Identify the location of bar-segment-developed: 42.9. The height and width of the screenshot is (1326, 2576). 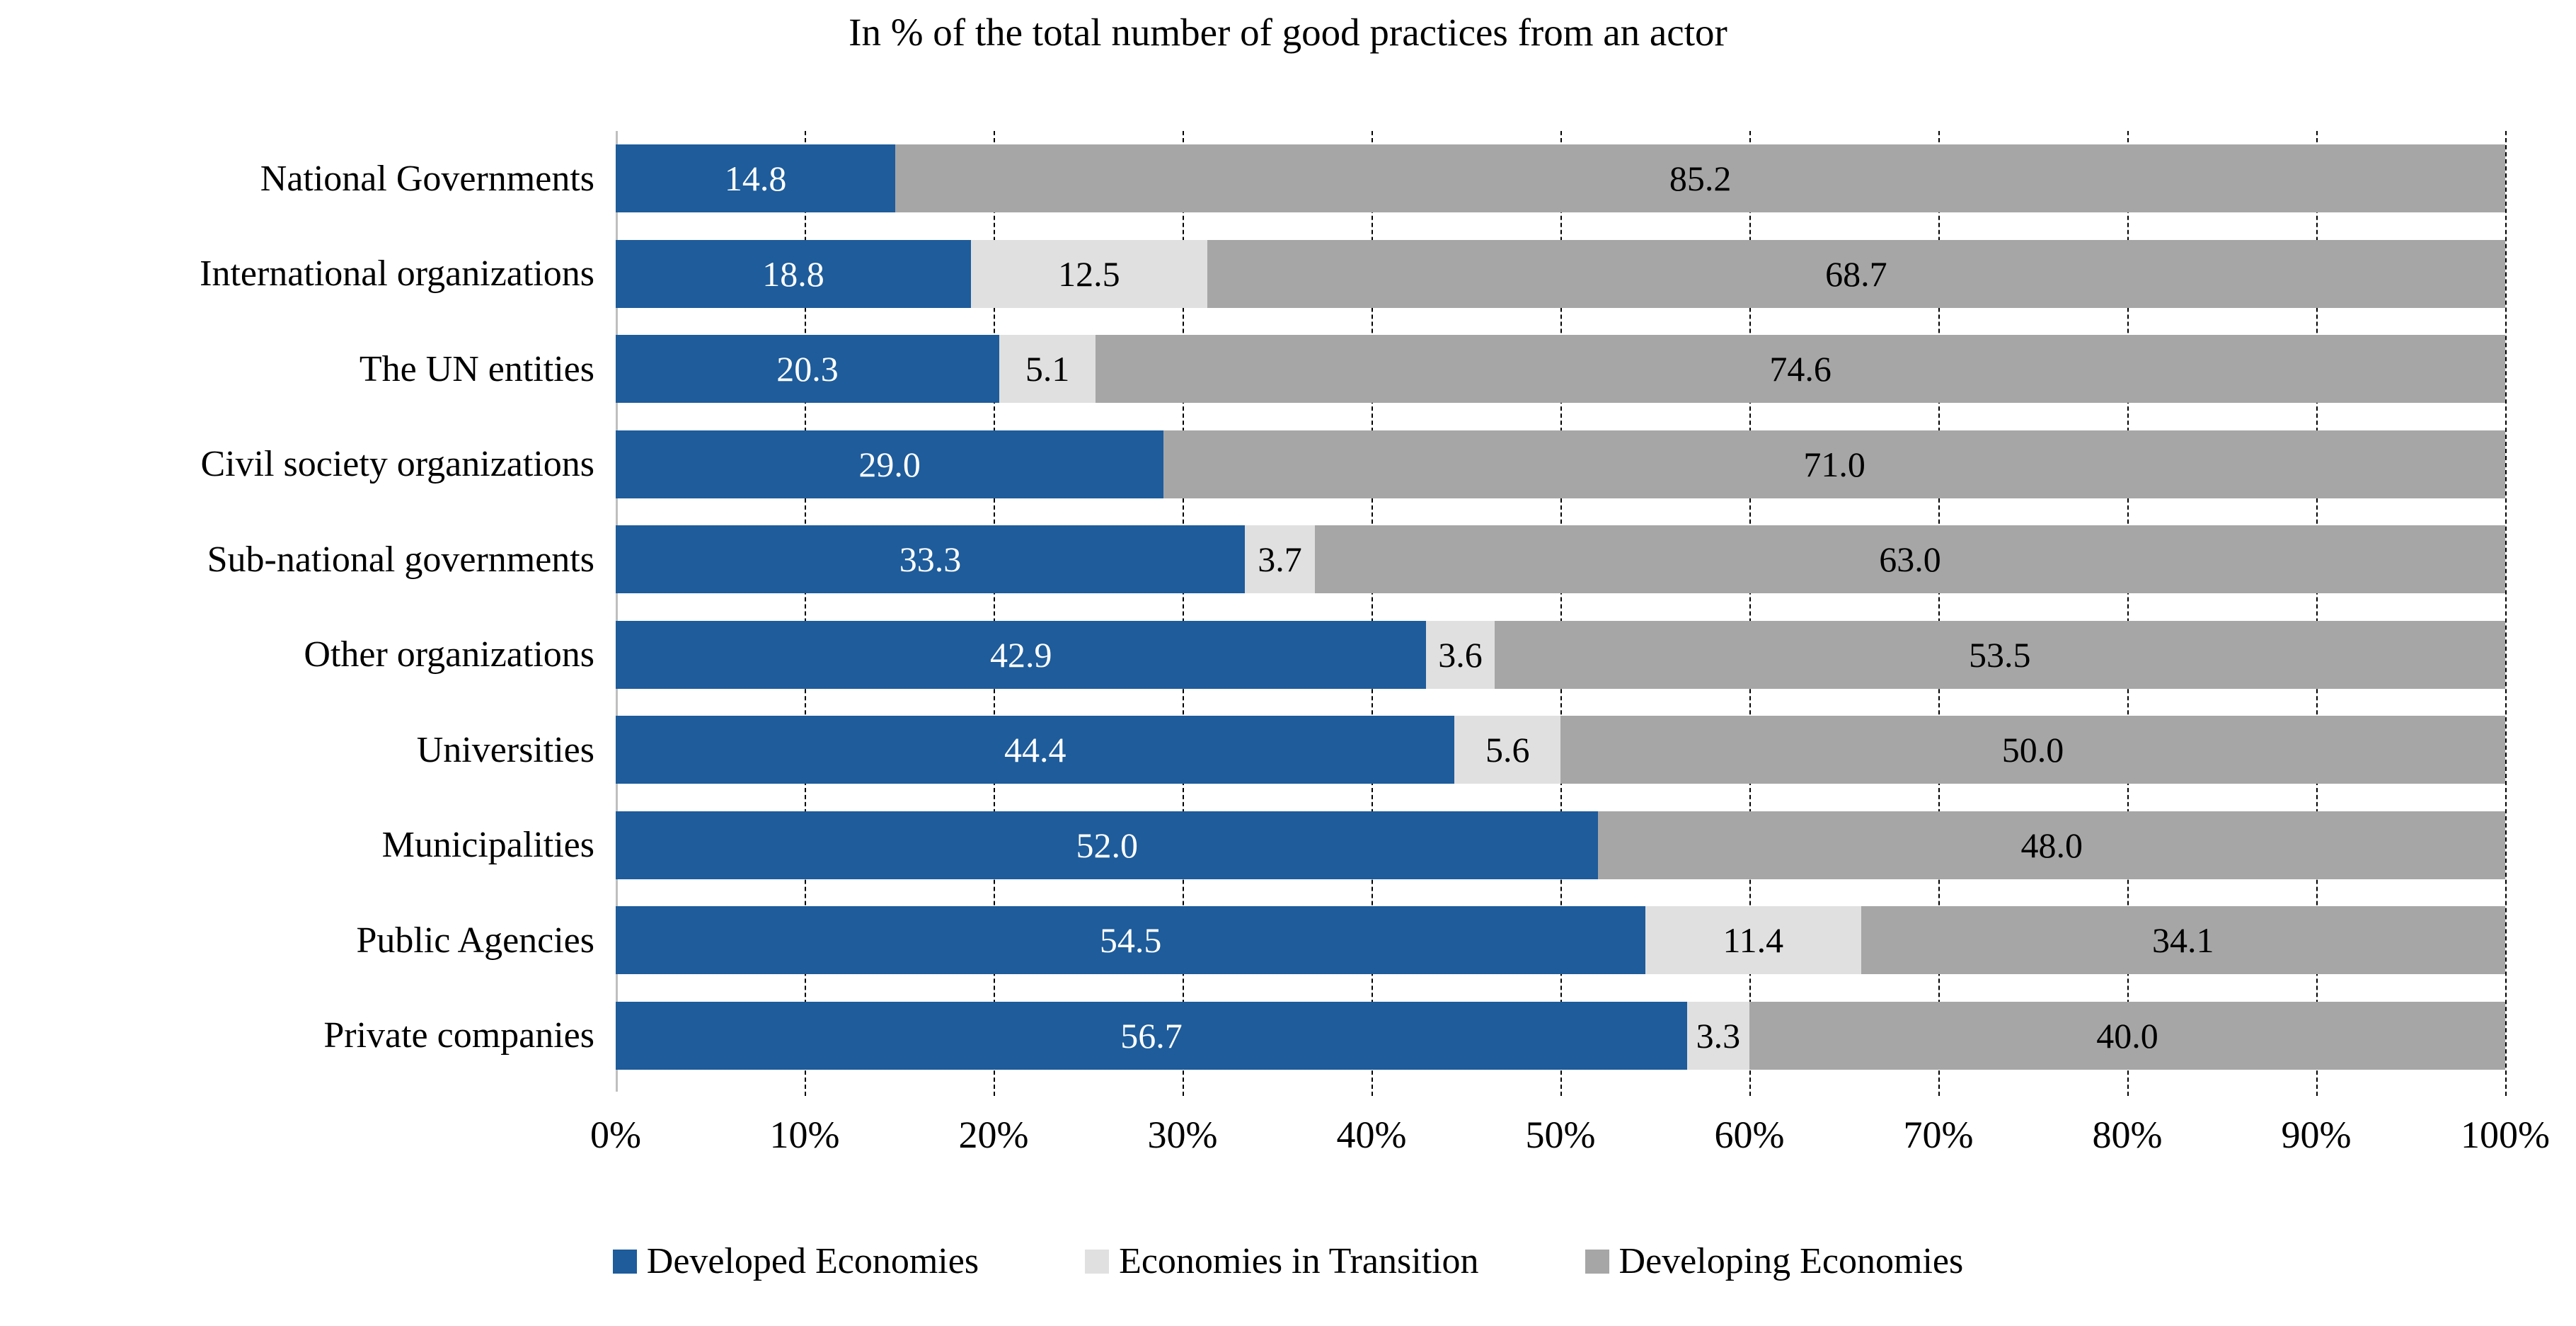
(1021, 654).